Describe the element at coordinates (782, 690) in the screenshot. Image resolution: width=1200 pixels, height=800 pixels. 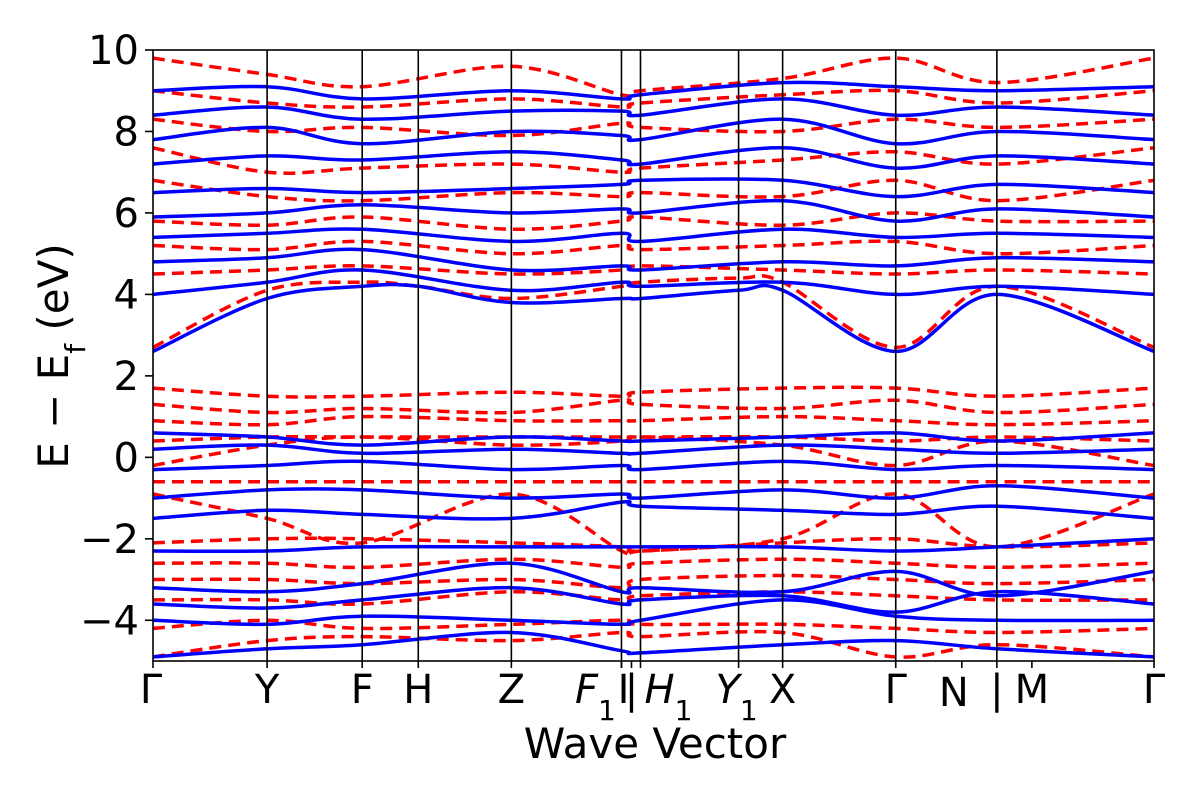
I see `x-tick-label: X` at that location.